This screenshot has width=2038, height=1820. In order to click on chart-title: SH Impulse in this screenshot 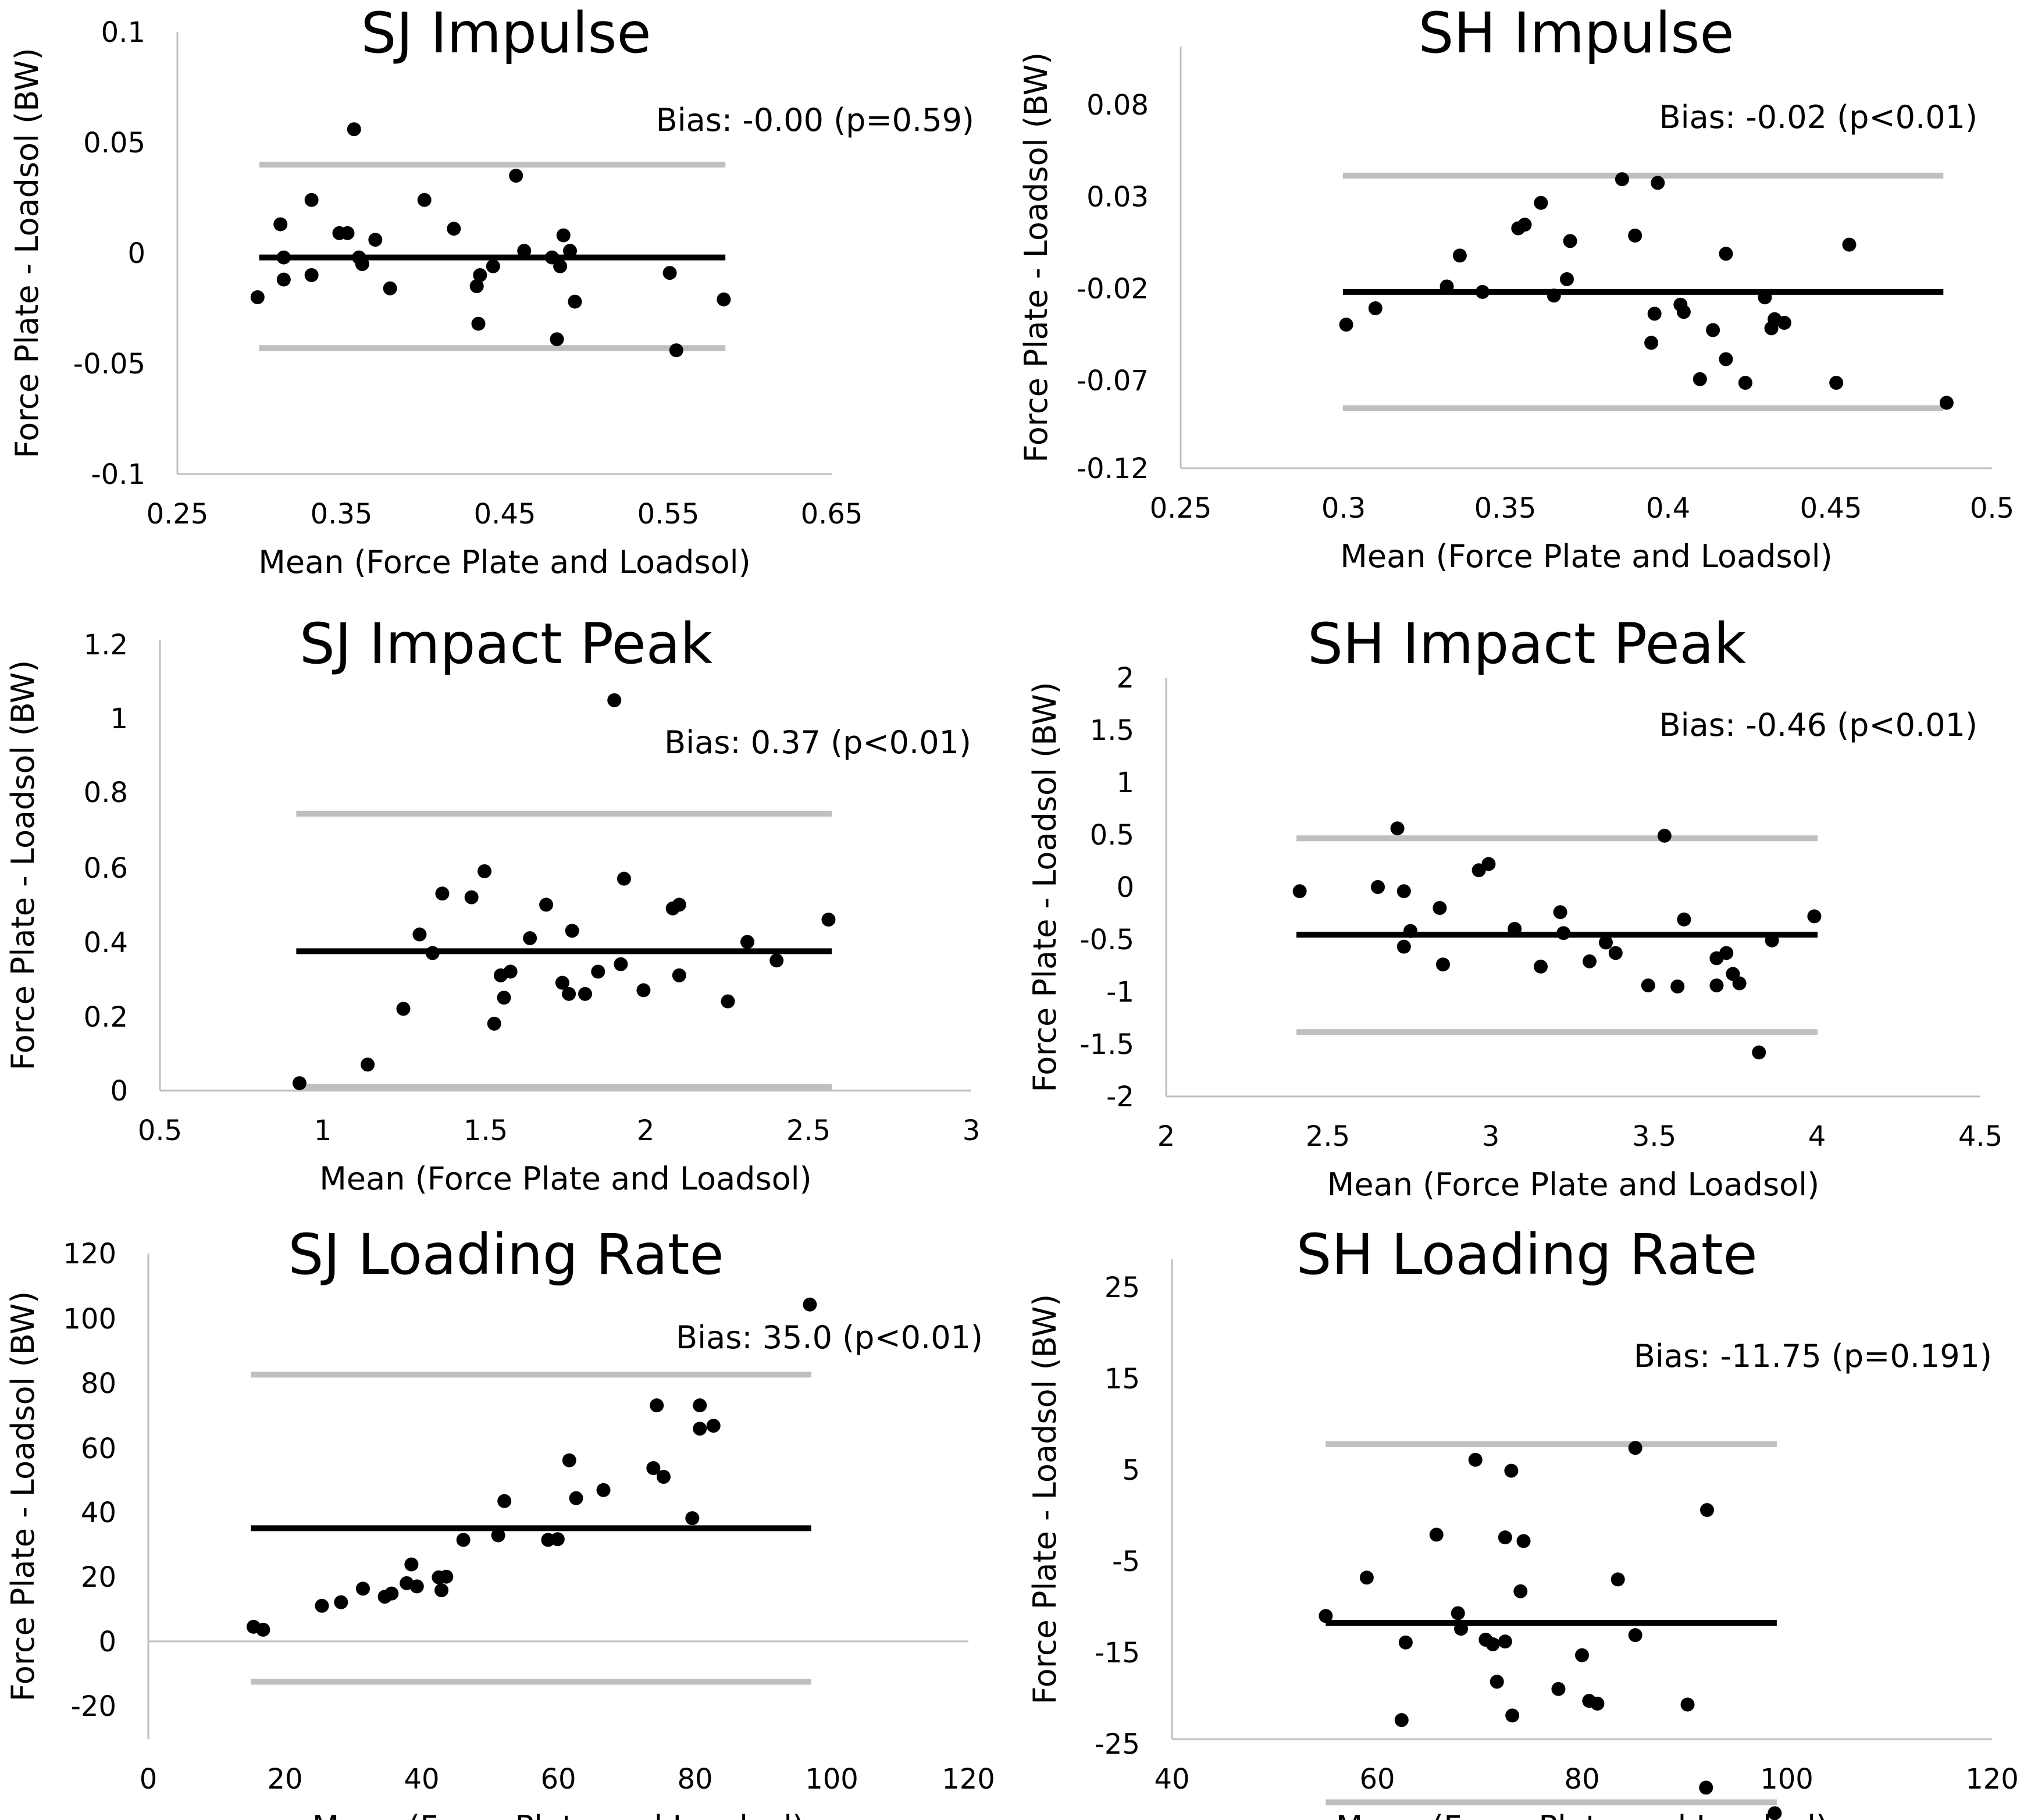, I will do `click(1576, 34)`.